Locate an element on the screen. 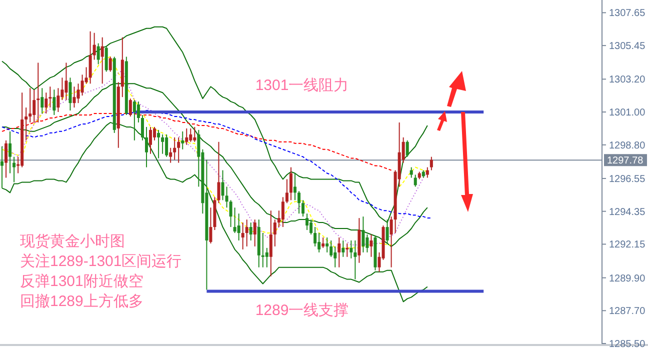  annotation: 1301一线阻力 is located at coordinates (302, 85).